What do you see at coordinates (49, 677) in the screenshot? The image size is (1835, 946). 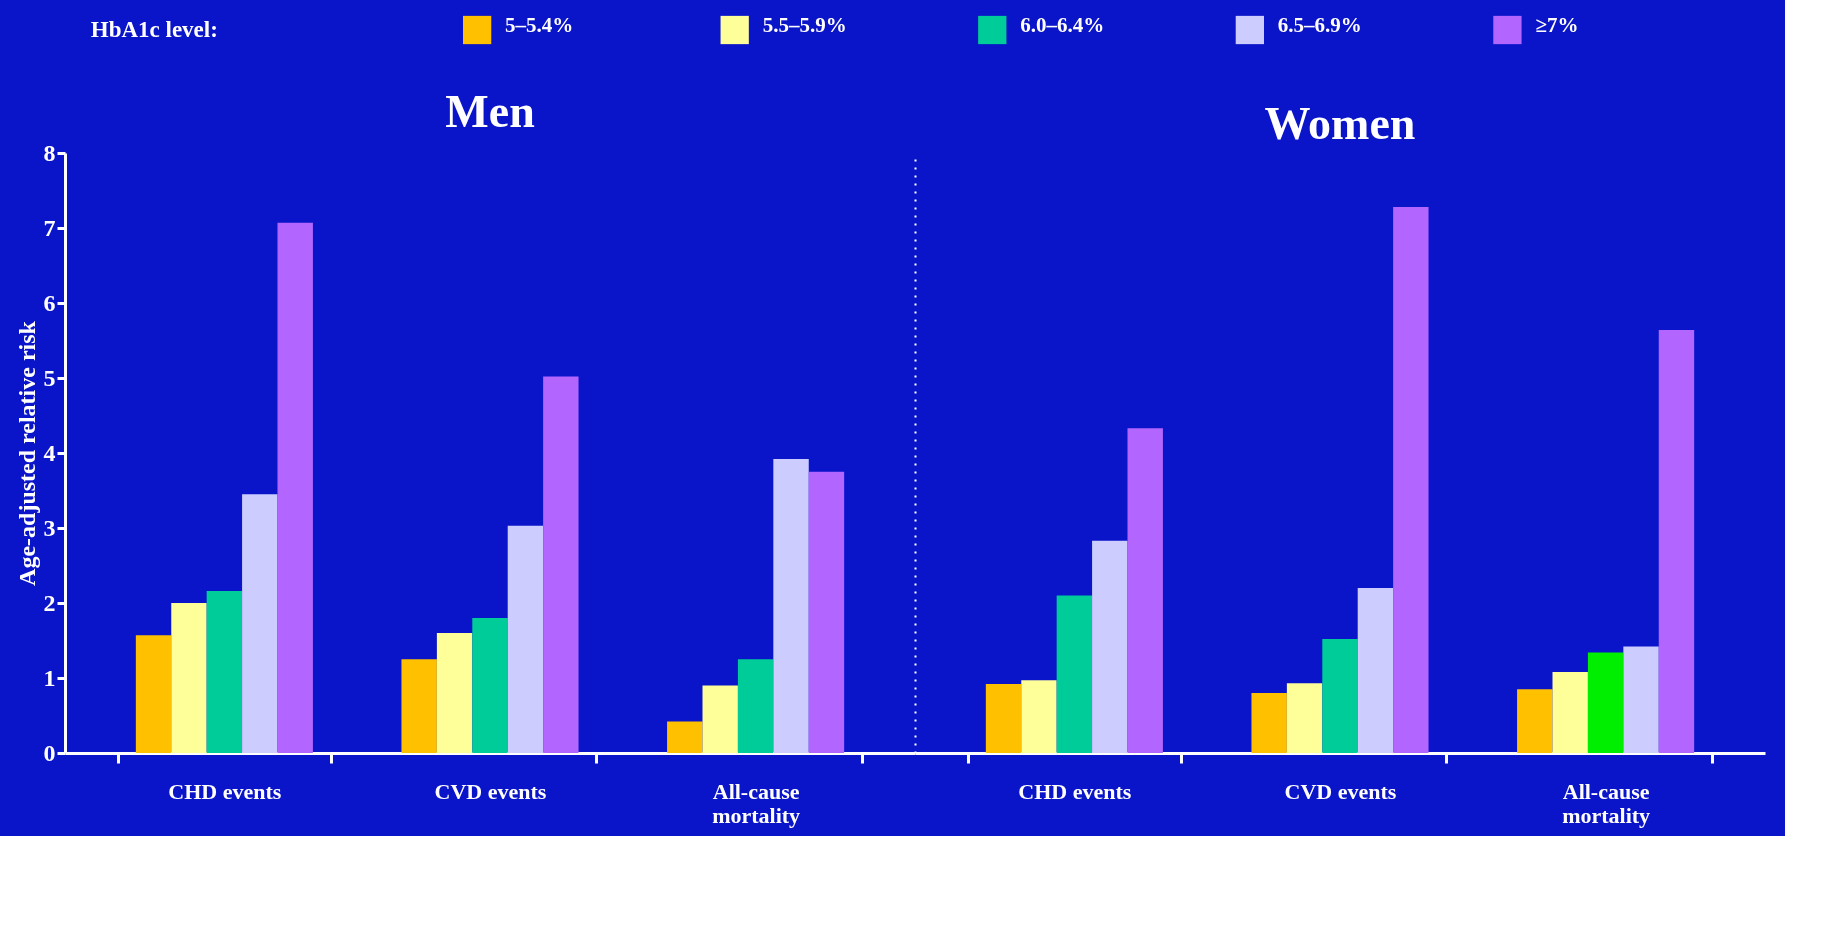 I see `y-tick-label: 1` at bounding box center [49, 677].